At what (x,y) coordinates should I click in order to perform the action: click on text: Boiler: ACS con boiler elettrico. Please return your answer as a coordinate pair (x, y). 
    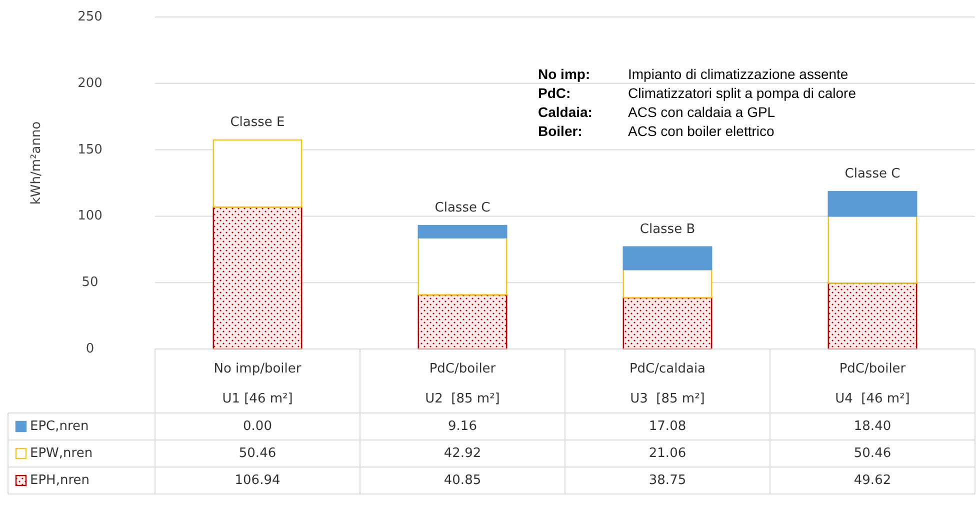
    Looking at the image, I should click on (656, 131).